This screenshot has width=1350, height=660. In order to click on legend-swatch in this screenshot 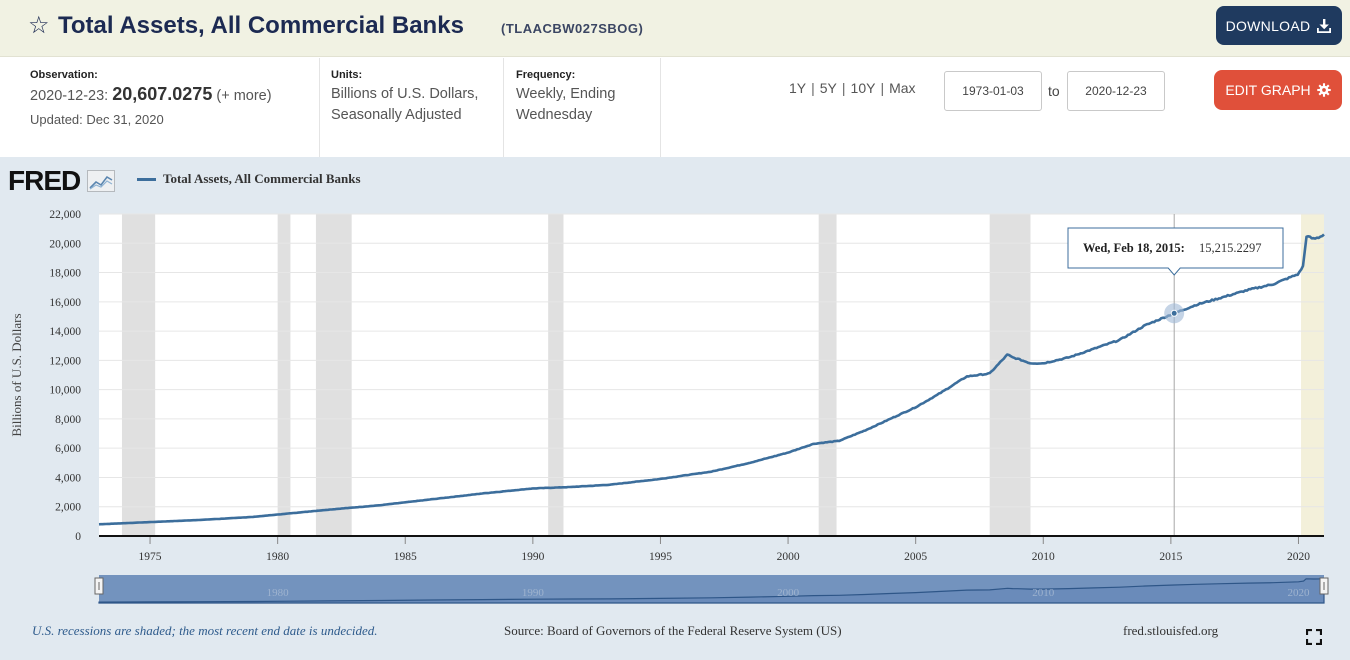, I will do `click(146, 179)`.